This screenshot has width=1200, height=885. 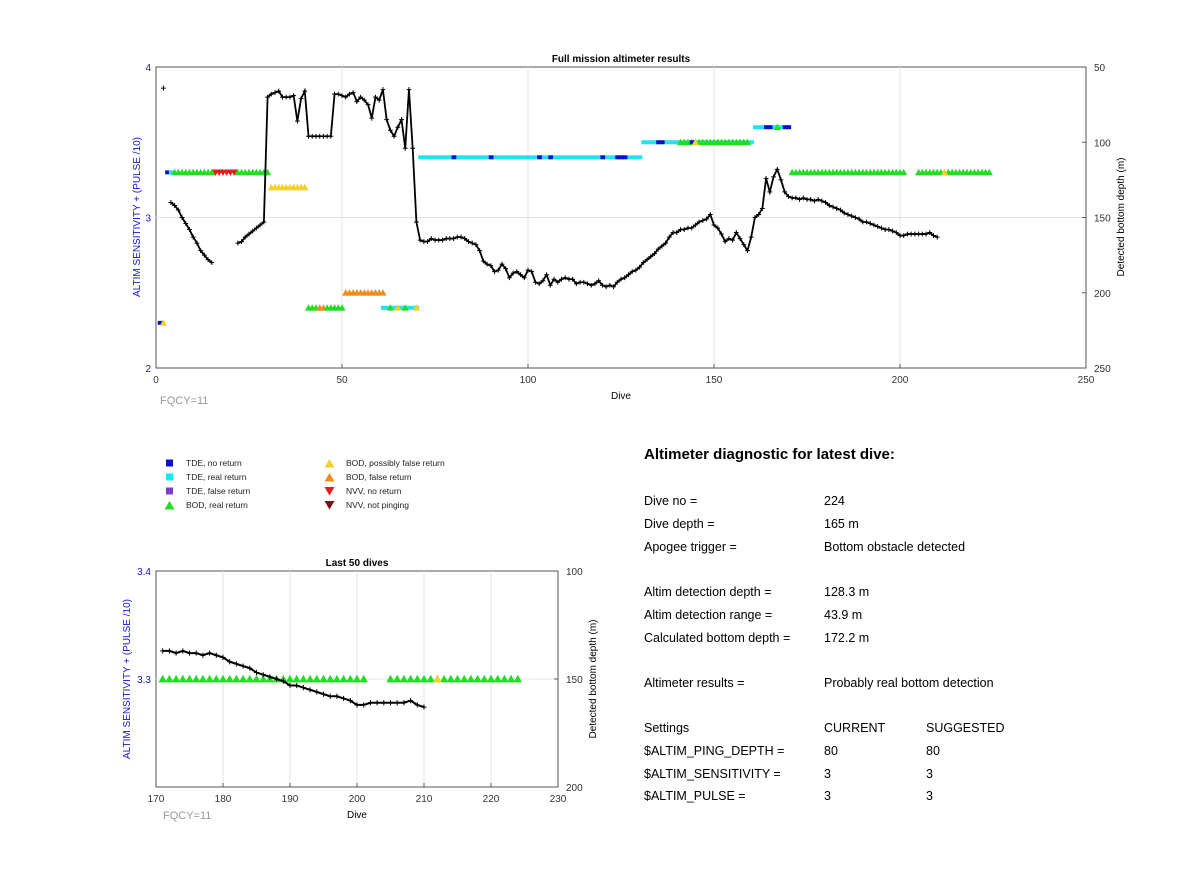 I want to click on legend-item: TDE, no return, so click(x=201, y=463).